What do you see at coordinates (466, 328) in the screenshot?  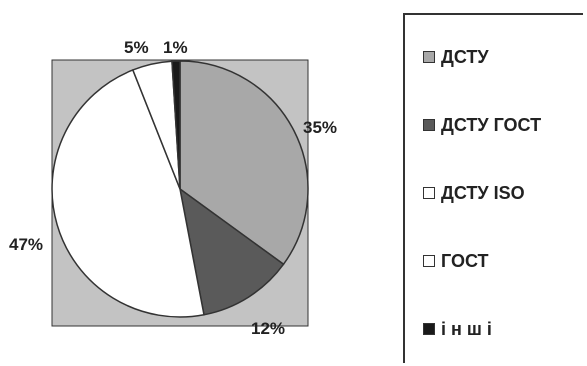 I see `legend-label: і н ш і` at bounding box center [466, 328].